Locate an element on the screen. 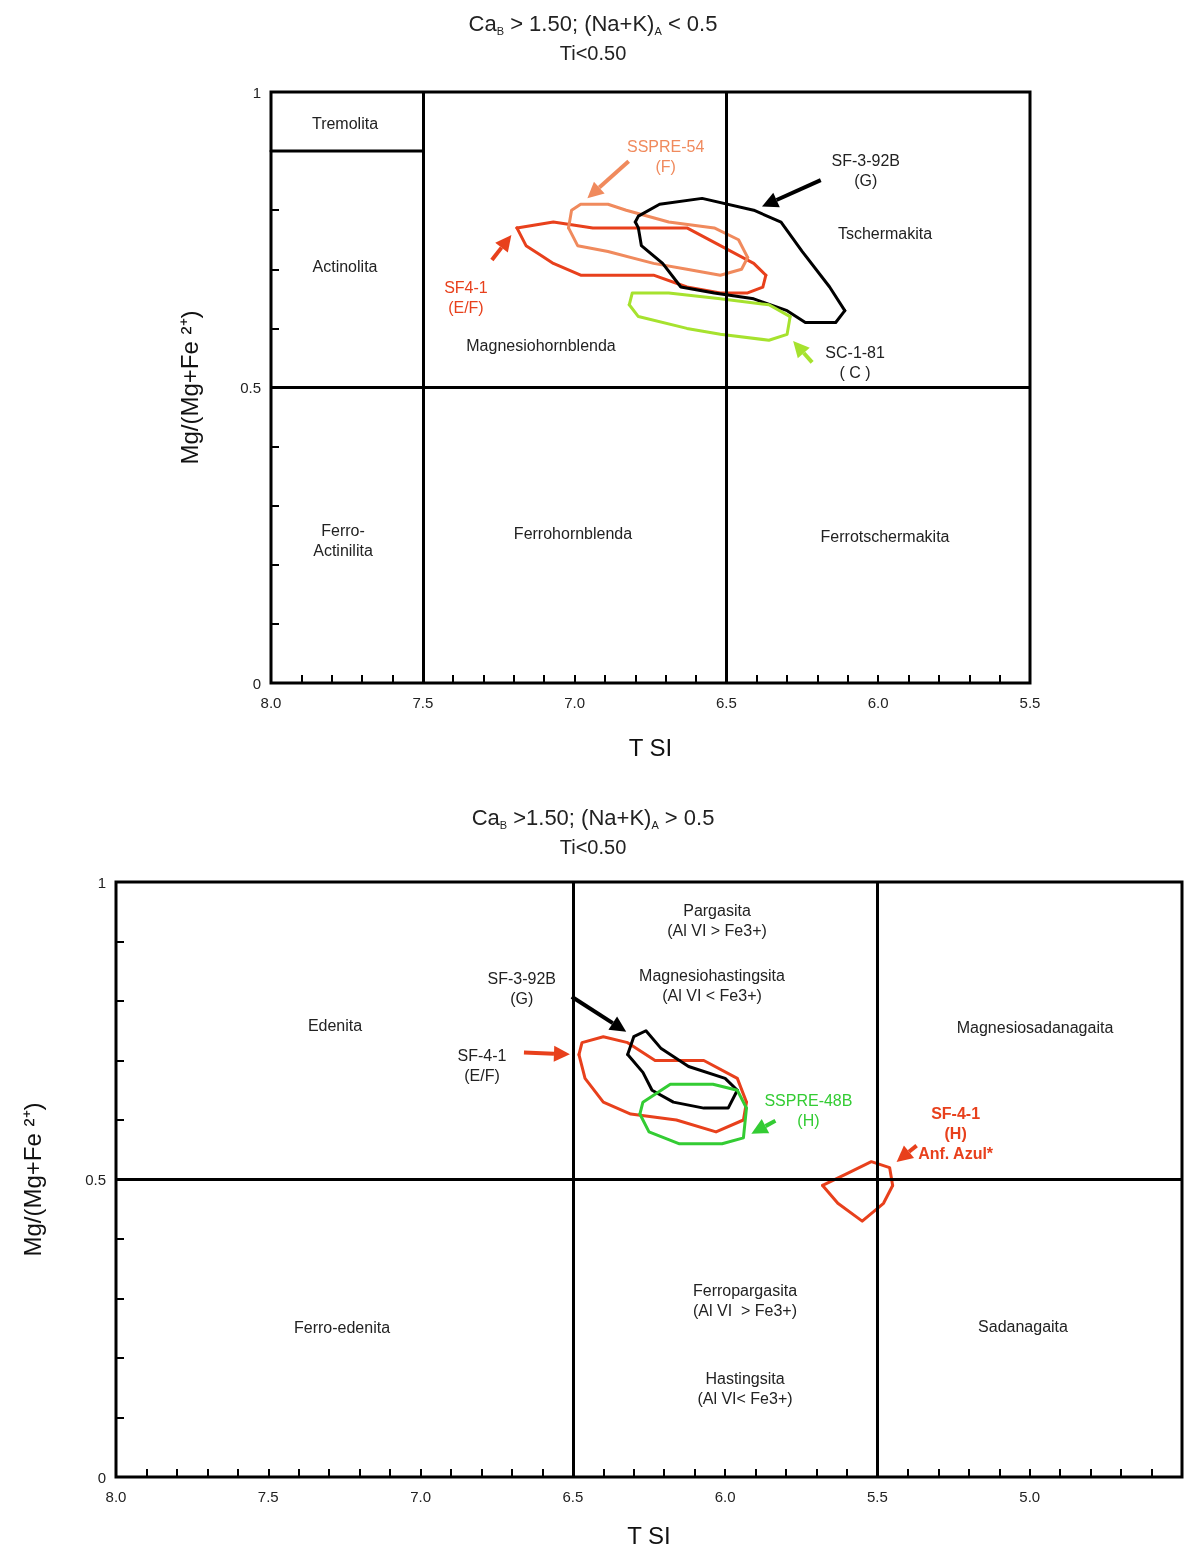  annotation: Magnesiohastingsita (Al VI < Fe3+) is located at coordinates (712, 985).